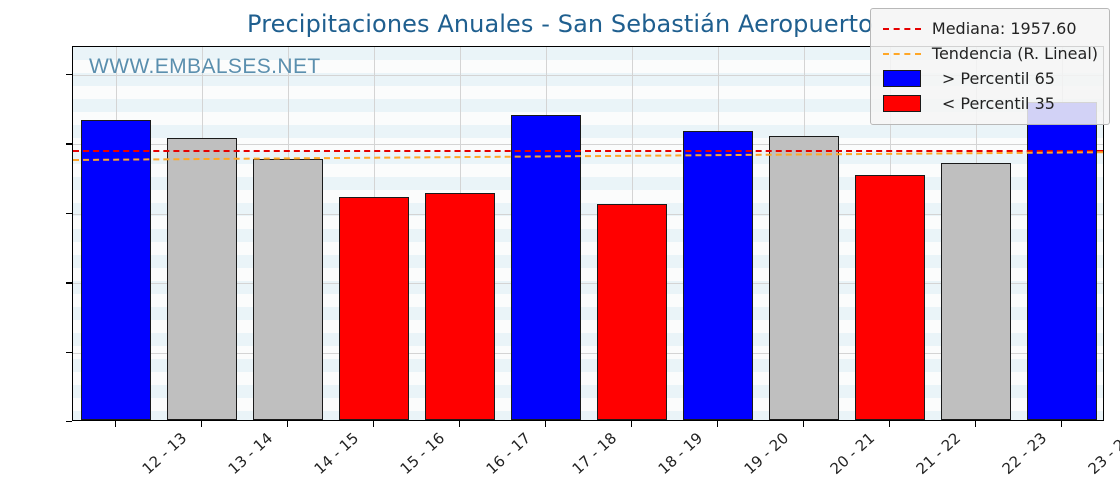 The height and width of the screenshot is (500, 1120). Describe the element at coordinates (164, 453) in the screenshot. I see `x-axis-tick-label: 12 - 13` at that location.